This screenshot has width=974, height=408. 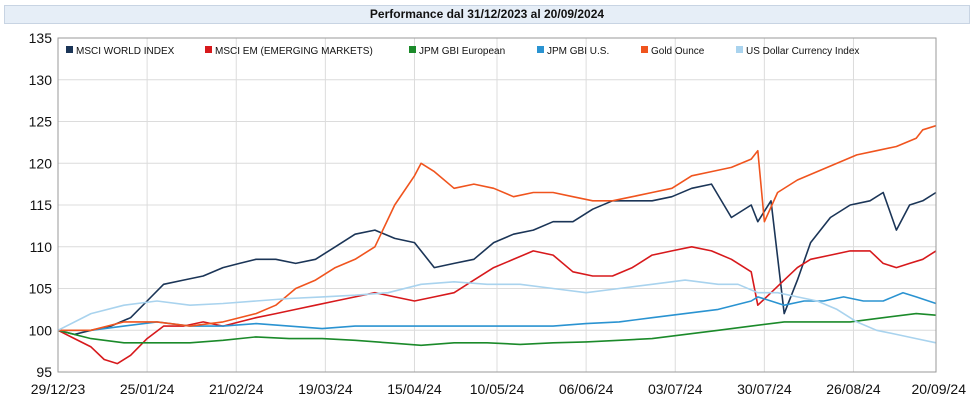 I want to click on x-tick-label: 15/04/24, so click(x=414, y=389).